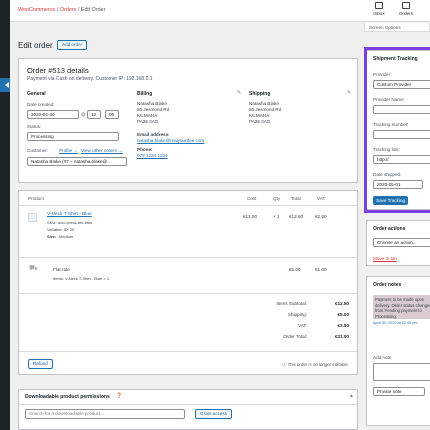  Describe the element at coordinates (382, 357) in the screenshot. I see `add-note-label: Add note` at that location.